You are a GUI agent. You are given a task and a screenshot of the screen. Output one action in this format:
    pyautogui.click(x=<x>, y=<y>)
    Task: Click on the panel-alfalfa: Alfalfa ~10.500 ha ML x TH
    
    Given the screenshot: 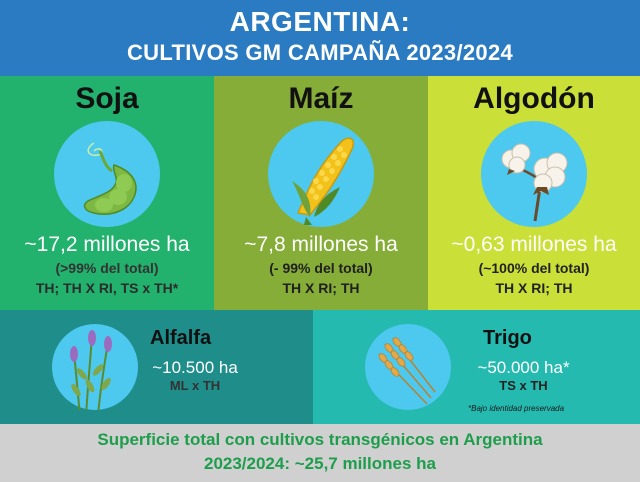 What is the action you would take?
    pyautogui.click(x=156, y=367)
    